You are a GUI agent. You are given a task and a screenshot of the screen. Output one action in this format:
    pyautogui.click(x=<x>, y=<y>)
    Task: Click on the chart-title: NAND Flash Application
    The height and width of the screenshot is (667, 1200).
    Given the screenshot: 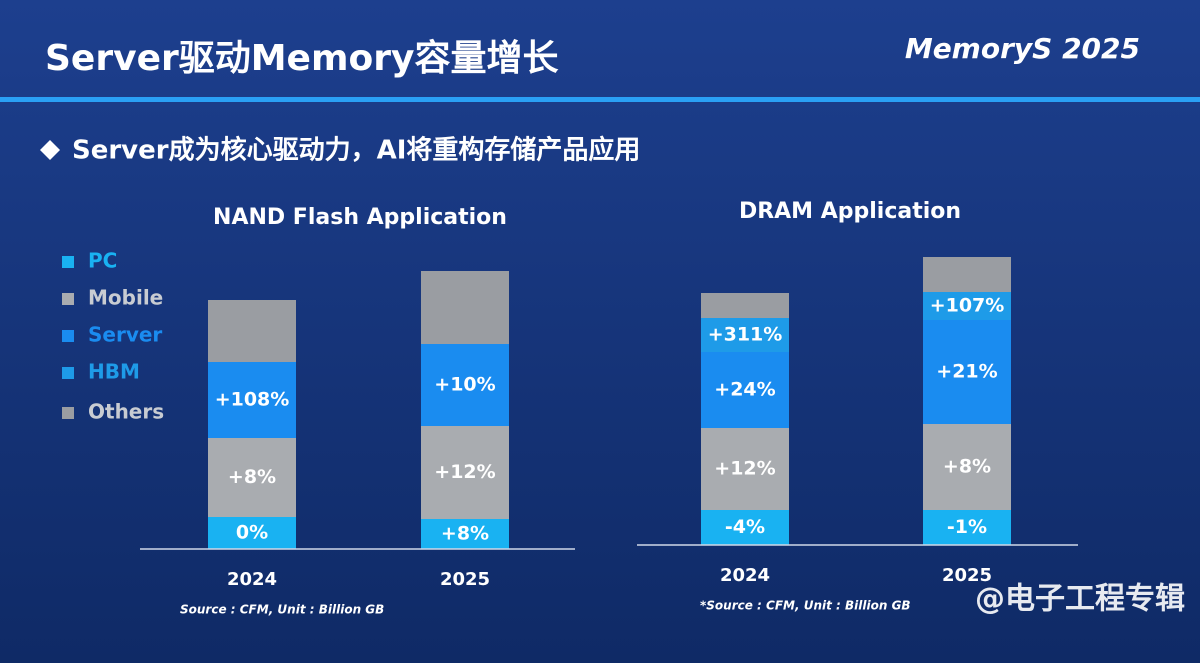 What is the action you would take?
    pyautogui.click(x=360, y=217)
    